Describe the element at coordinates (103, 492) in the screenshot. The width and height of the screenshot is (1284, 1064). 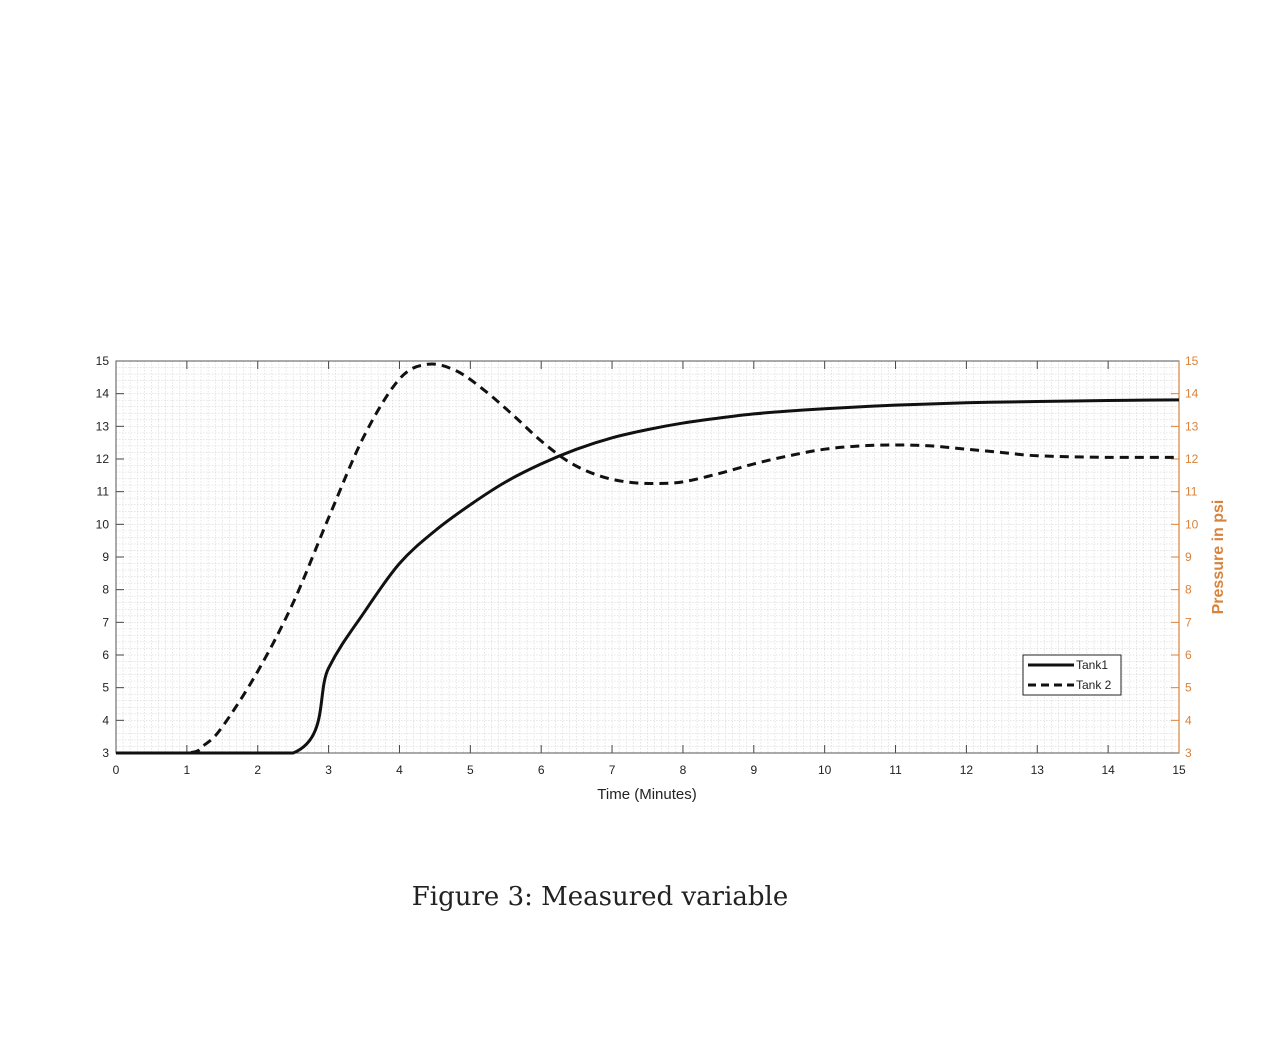
I see `y-tick-label: 11` at that location.